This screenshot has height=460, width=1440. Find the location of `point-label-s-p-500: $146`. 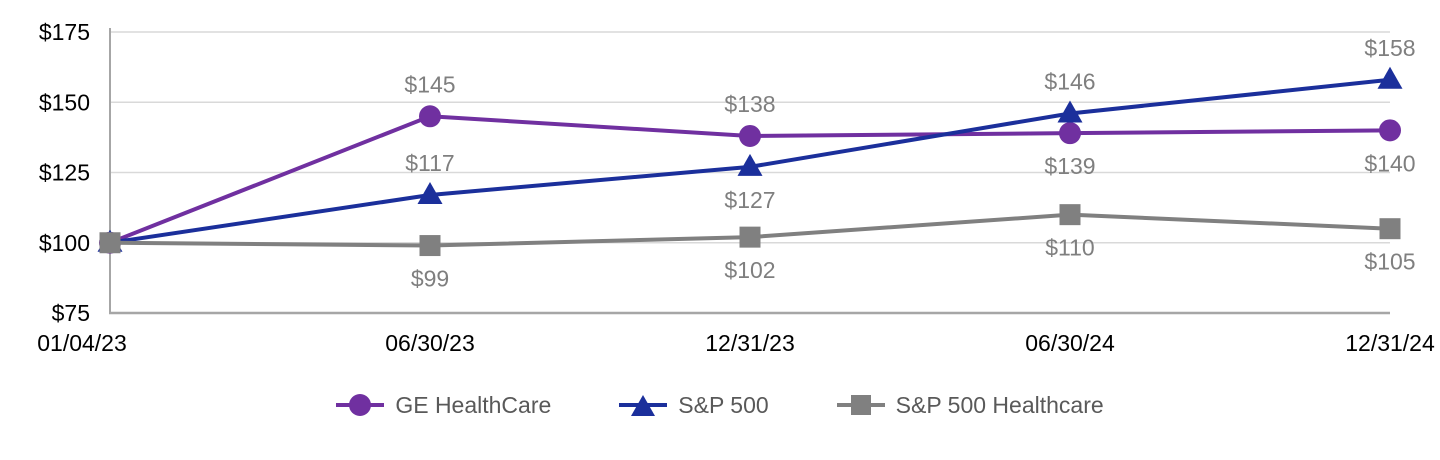

point-label-s-p-500: $146 is located at coordinates (1069, 81).